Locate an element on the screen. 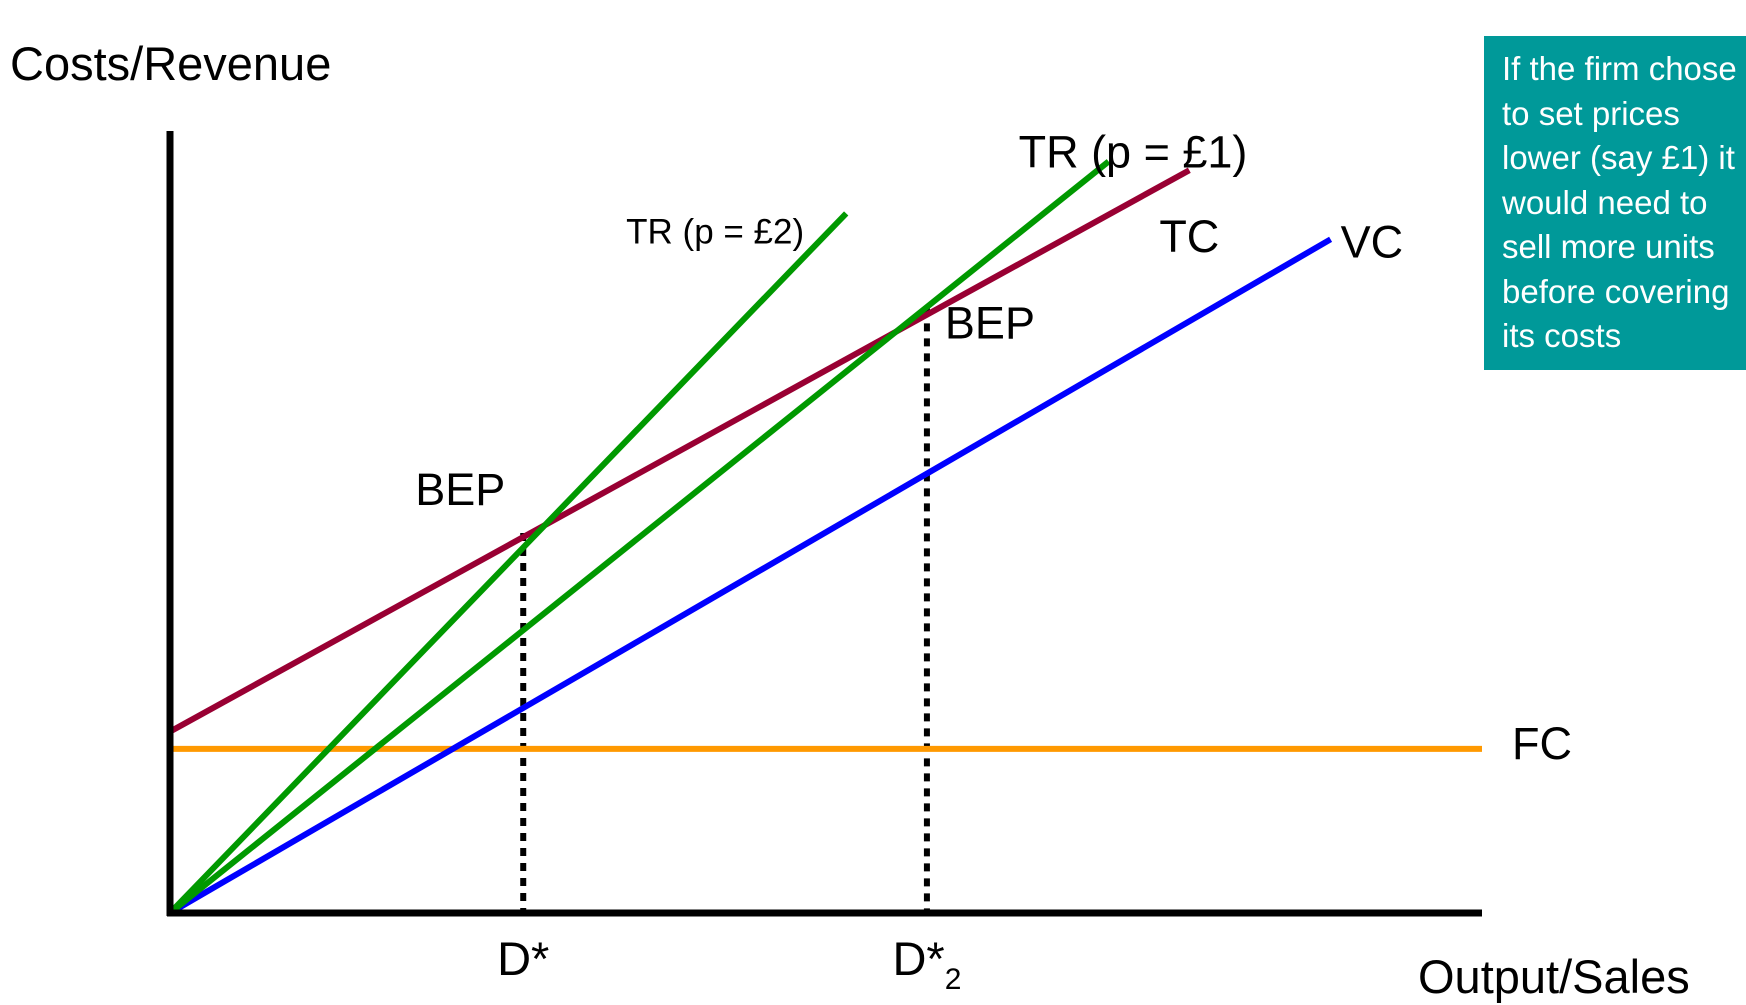 This screenshot has height=1005, width=1746. callout-line: If the firm chose is located at coordinates (1619, 68).